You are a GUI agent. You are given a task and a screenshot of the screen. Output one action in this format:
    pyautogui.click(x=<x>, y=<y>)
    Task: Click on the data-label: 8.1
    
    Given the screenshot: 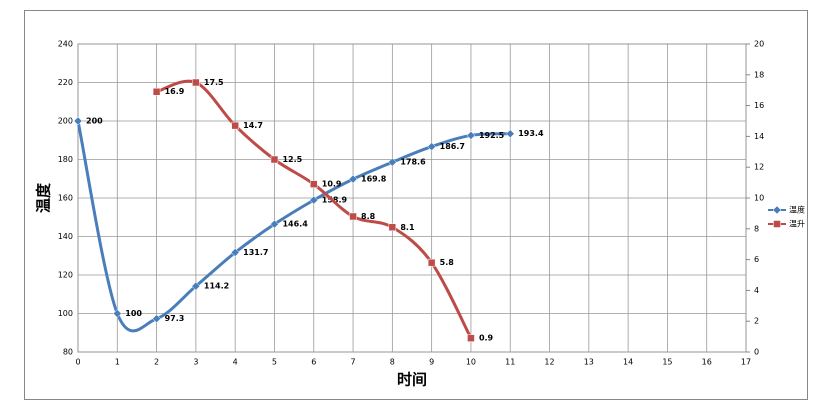 What is the action you would take?
    pyautogui.click(x=407, y=227)
    